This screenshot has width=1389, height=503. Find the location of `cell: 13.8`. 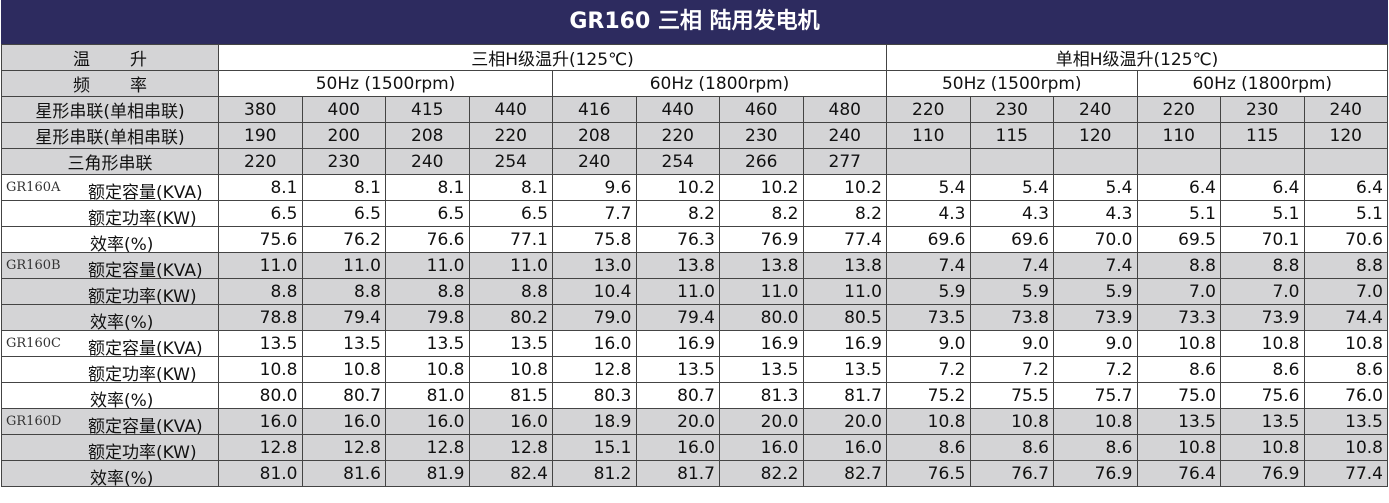

cell: 13.8 is located at coordinates (677, 265).